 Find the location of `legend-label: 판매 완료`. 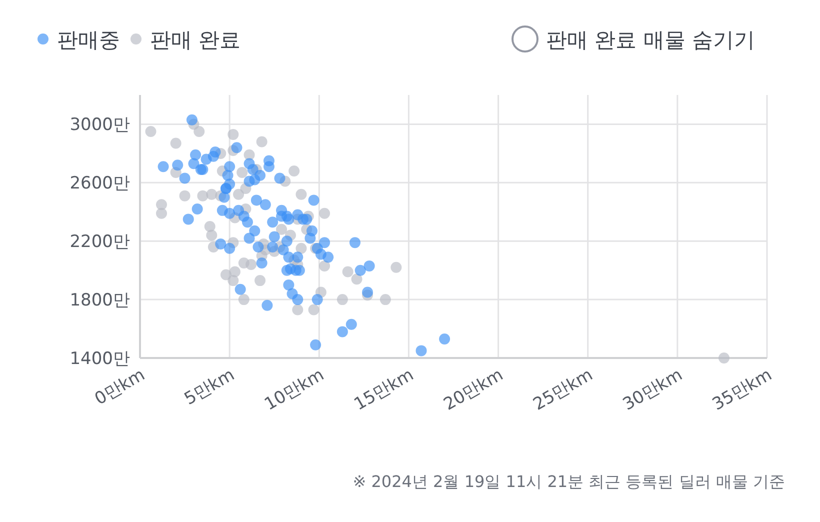

legend-label: 판매 완료 is located at coordinates (195, 40).